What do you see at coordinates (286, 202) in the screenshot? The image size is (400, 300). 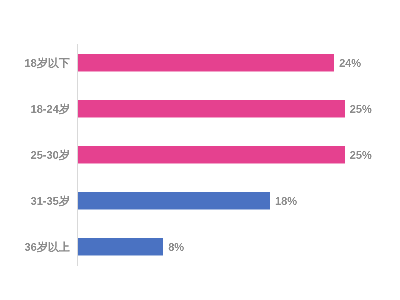 I see `value-label: 18%` at bounding box center [286, 202].